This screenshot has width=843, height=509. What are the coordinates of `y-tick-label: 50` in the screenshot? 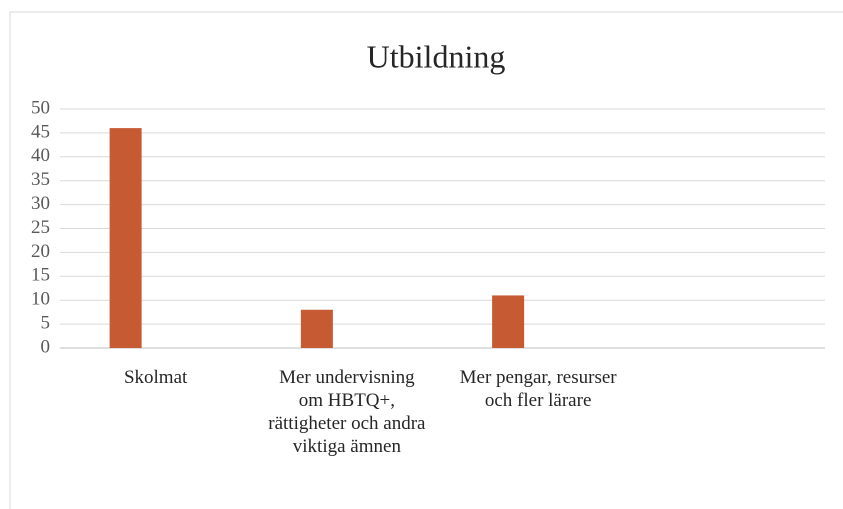 It's located at (40, 107).